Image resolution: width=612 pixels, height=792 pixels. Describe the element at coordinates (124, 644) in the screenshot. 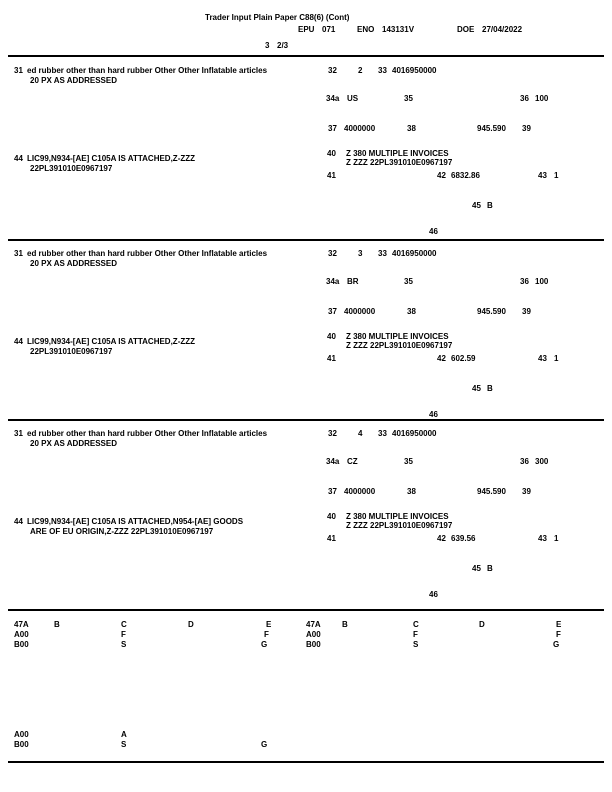

I see `tax-row-method: S` at that location.